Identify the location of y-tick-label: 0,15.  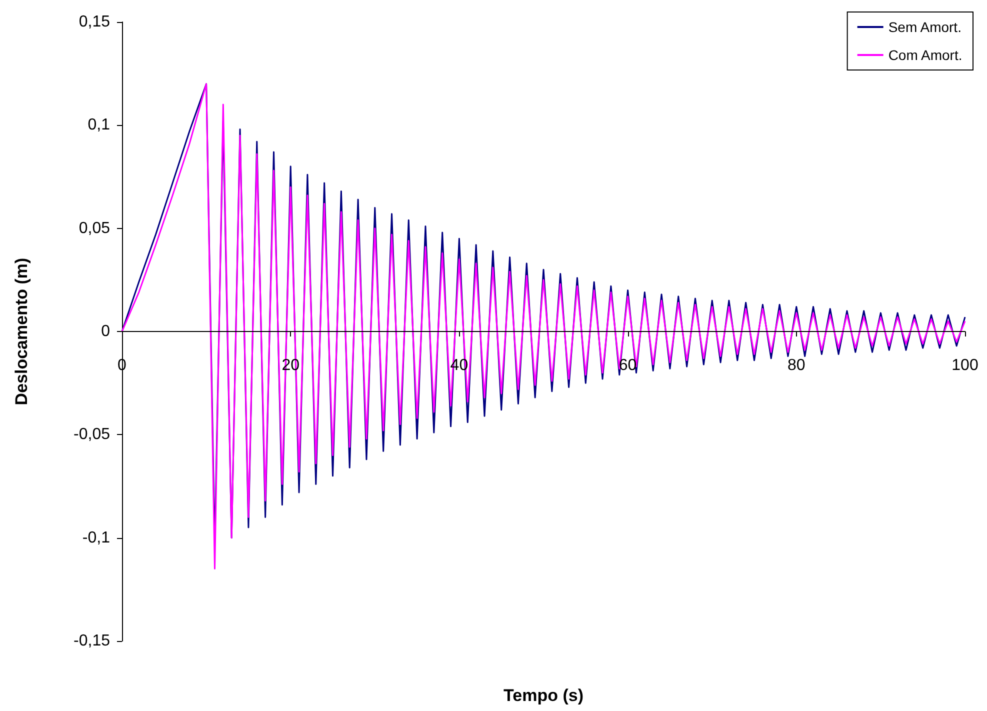
(94, 22).